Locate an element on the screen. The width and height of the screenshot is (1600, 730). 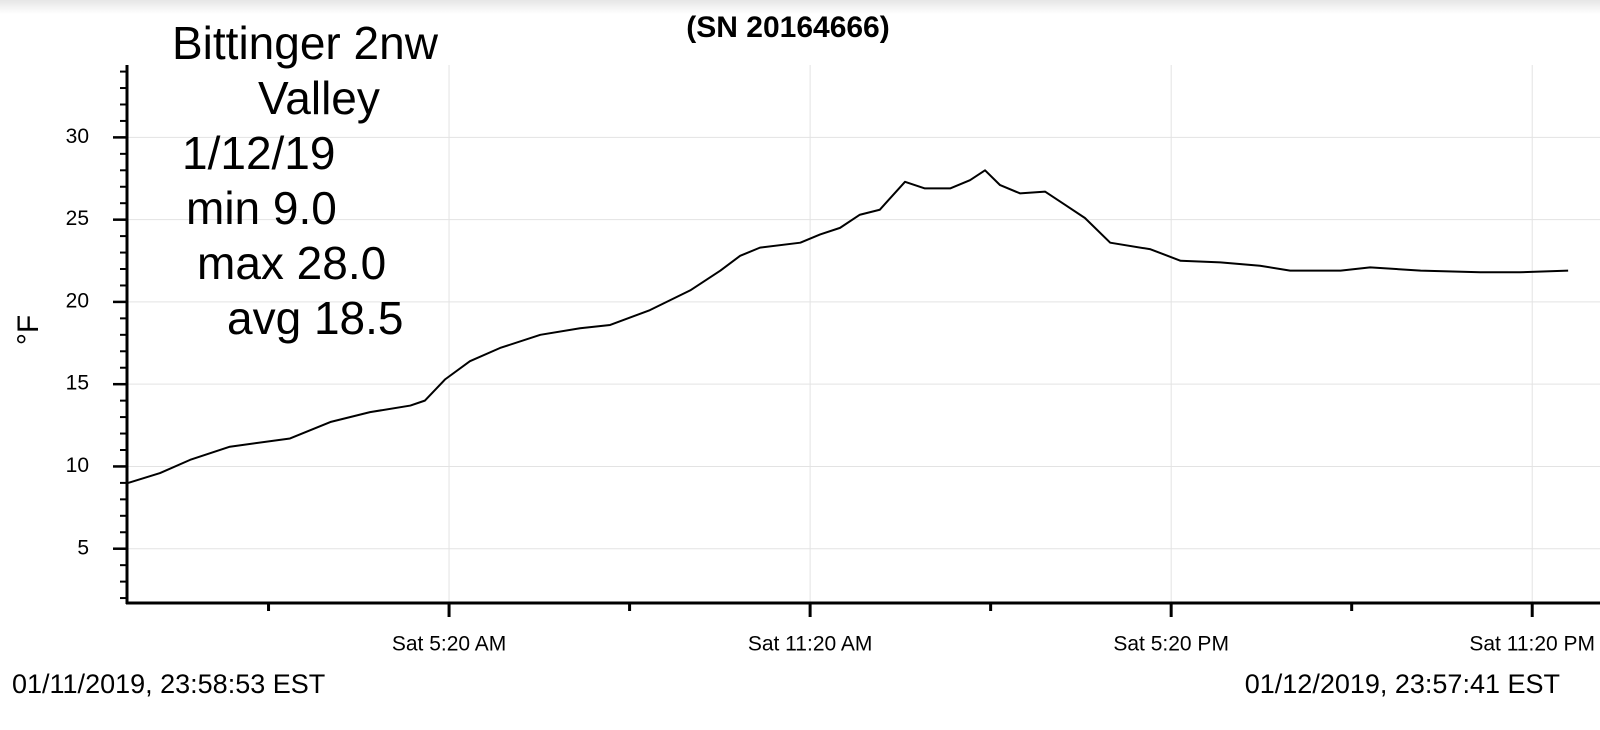
top-shade is located at coordinates (800, 7).